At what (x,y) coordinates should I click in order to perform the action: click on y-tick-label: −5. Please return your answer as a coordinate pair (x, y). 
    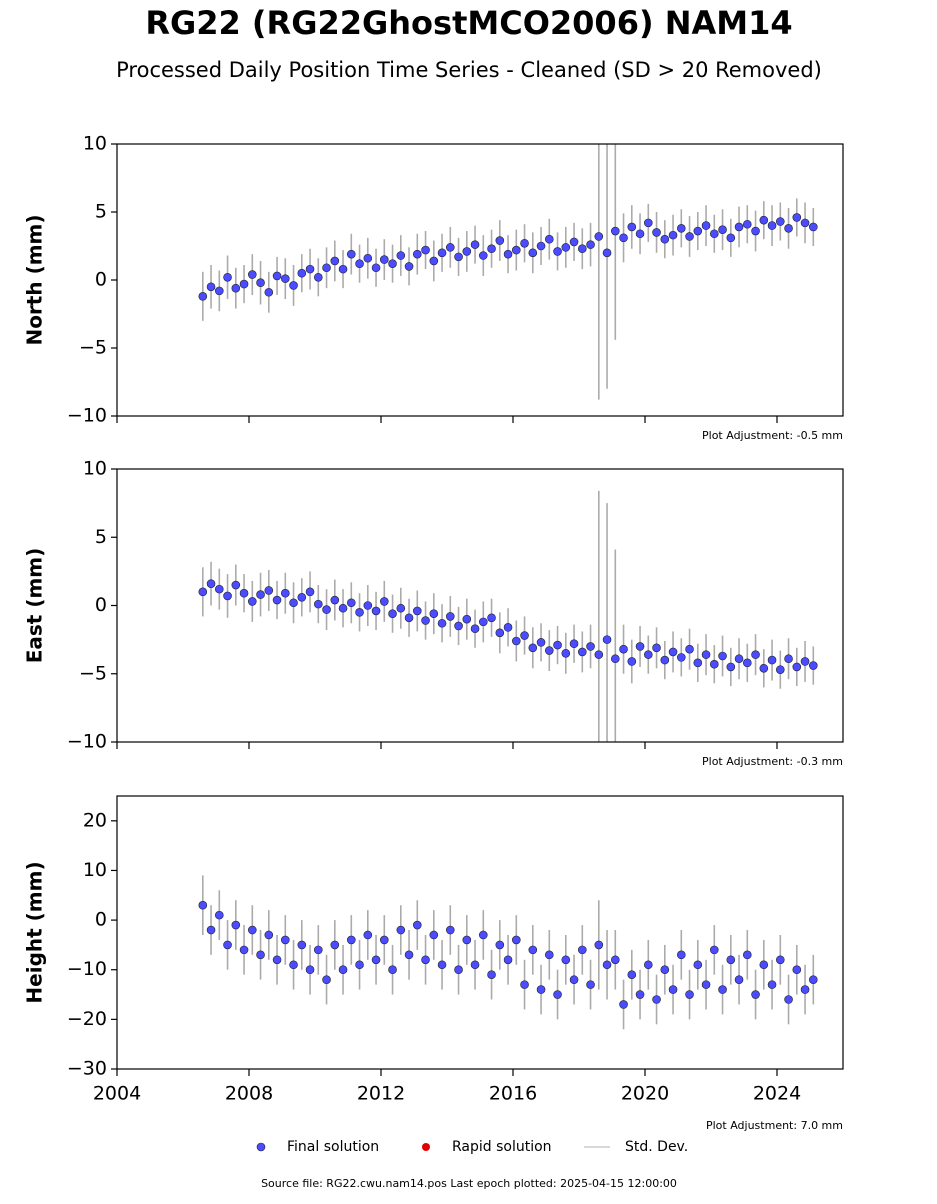
    Looking at the image, I should click on (93, 673).